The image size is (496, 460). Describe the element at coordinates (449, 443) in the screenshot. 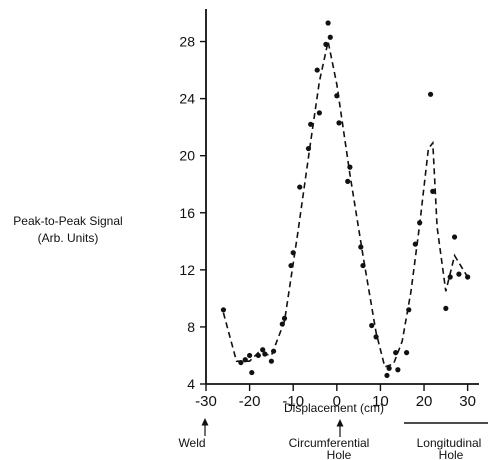

I see `longitudinal-label-line1: Longitudinal` at that location.